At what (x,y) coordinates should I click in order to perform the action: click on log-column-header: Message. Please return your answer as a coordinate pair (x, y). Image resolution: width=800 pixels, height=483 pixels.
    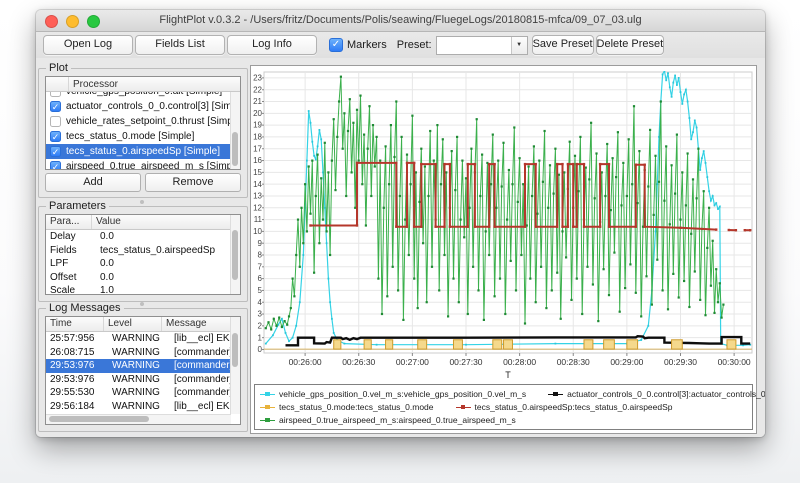
    Looking at the image, I should click on (186, 323).